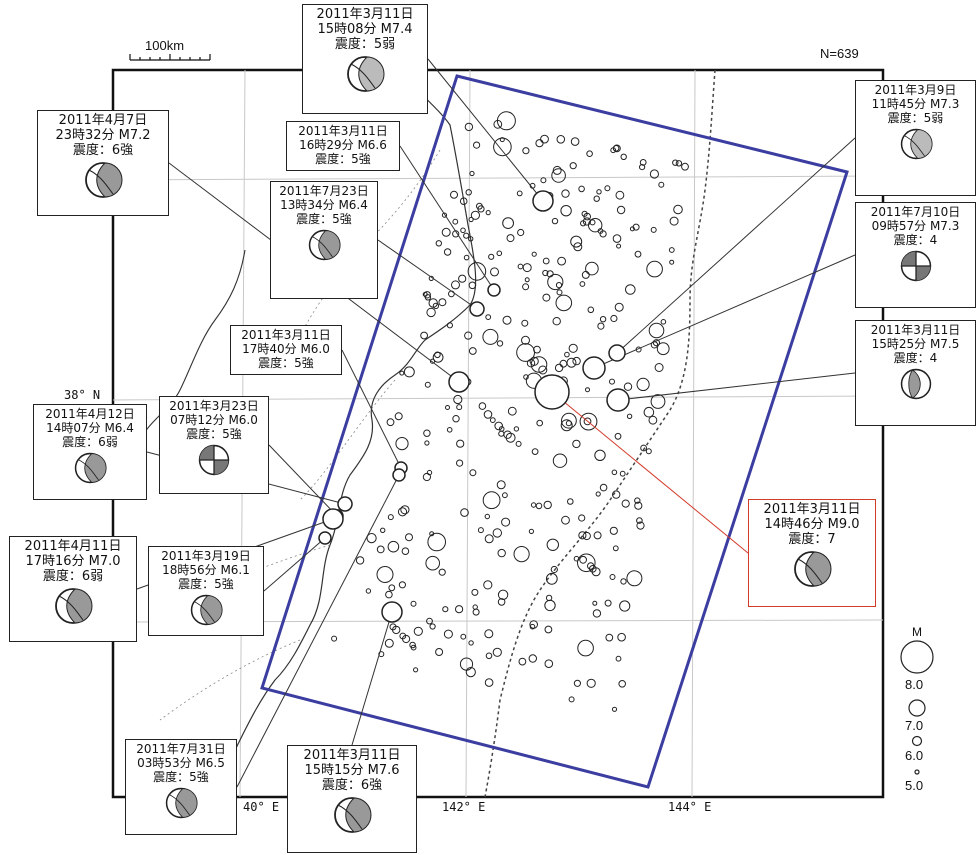 The height and width of the screenshot is (855, 976). What do you see at coordinates (214, 445) in the screenshot?
I see `event-label: 2011年3月23日 07時12分 M6.0 震度：5強` at bounding box center [214, 445].